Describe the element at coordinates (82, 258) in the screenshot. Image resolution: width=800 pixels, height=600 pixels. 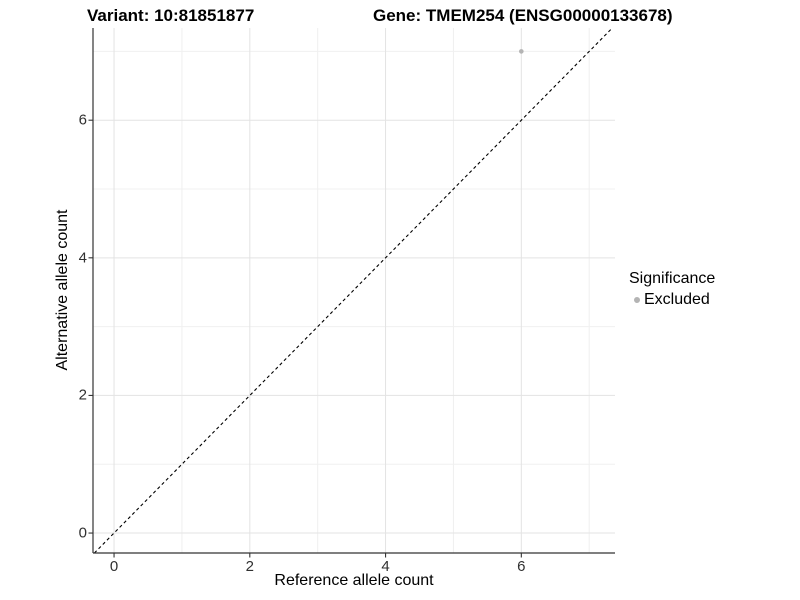
I see `y-tick-label: 4` at that location.